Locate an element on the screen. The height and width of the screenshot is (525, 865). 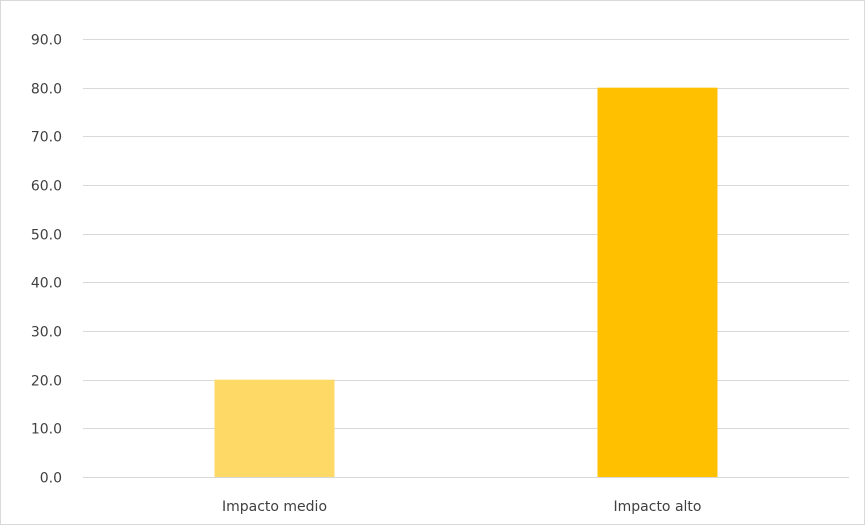
y-tick-label: 30.0 is located at coordinates (46, 333).